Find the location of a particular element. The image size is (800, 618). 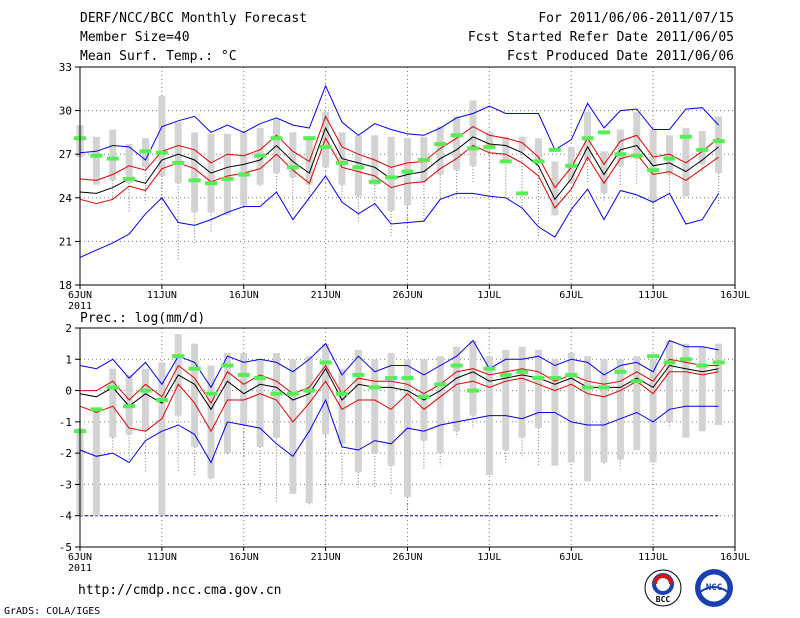

x-tick-label: 26JUN is located at coordinates (407, 295).